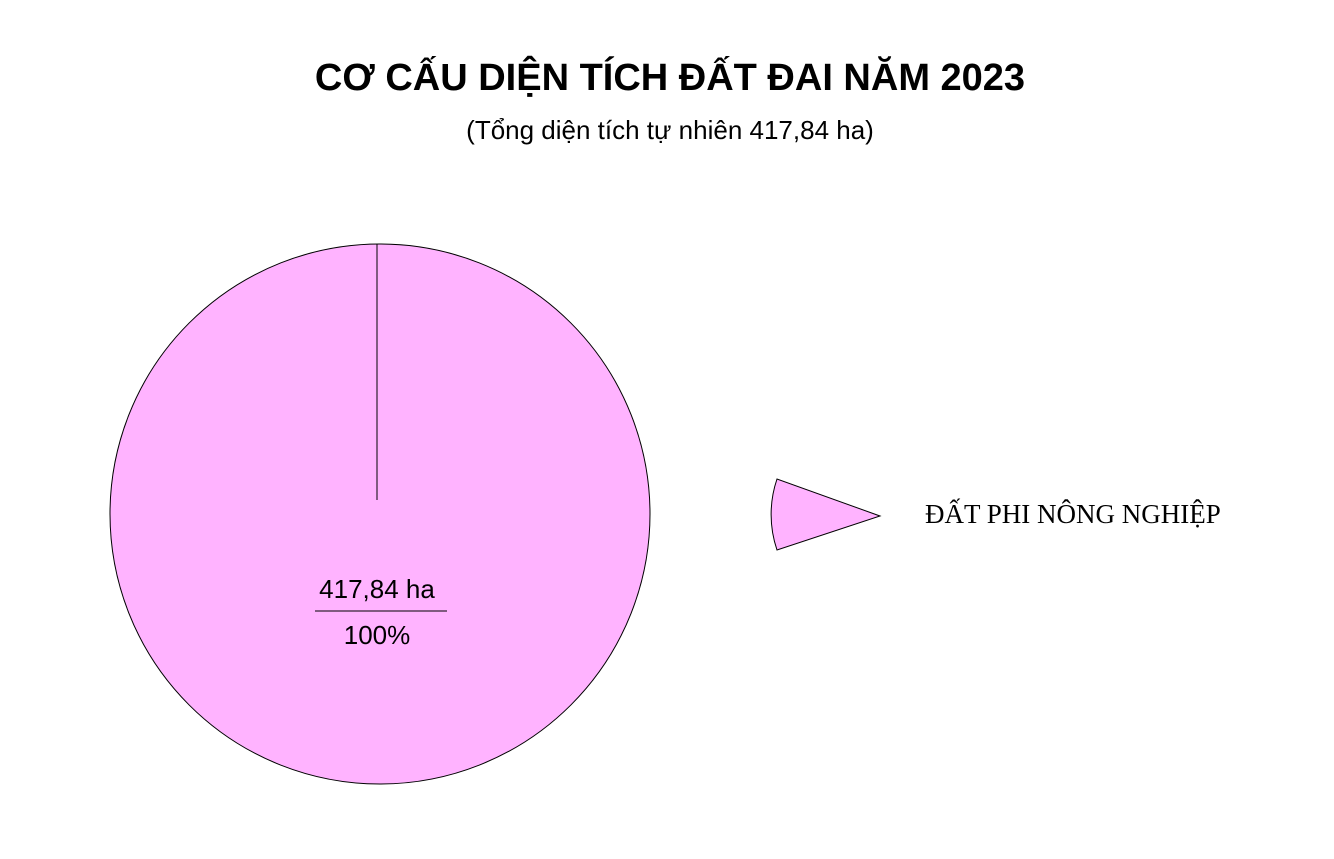 The image size is (1334, 859). I want to click on legend-swatch, so click(826, 514).